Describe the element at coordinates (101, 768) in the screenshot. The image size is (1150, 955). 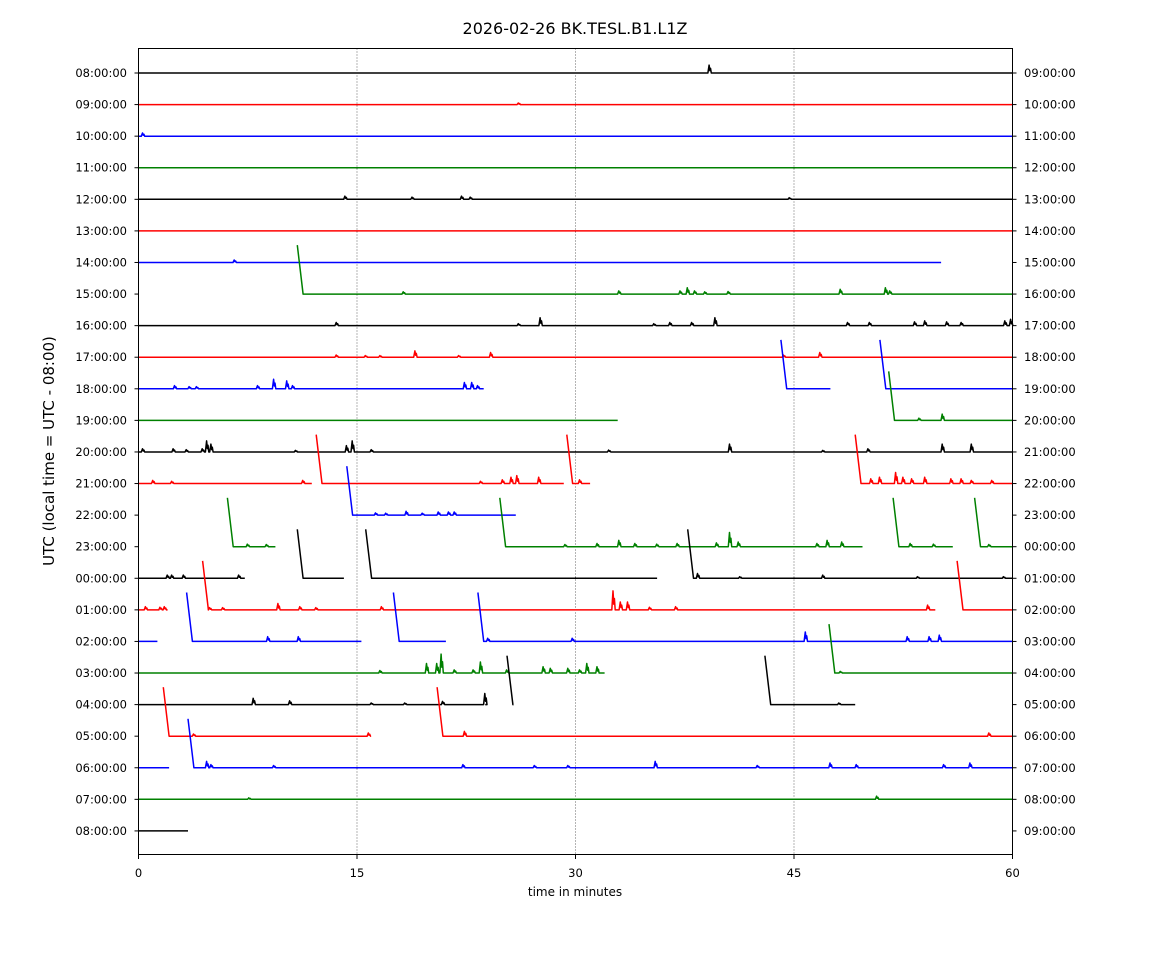
I see `y-tick-label-left: 06:00:00` at that location.